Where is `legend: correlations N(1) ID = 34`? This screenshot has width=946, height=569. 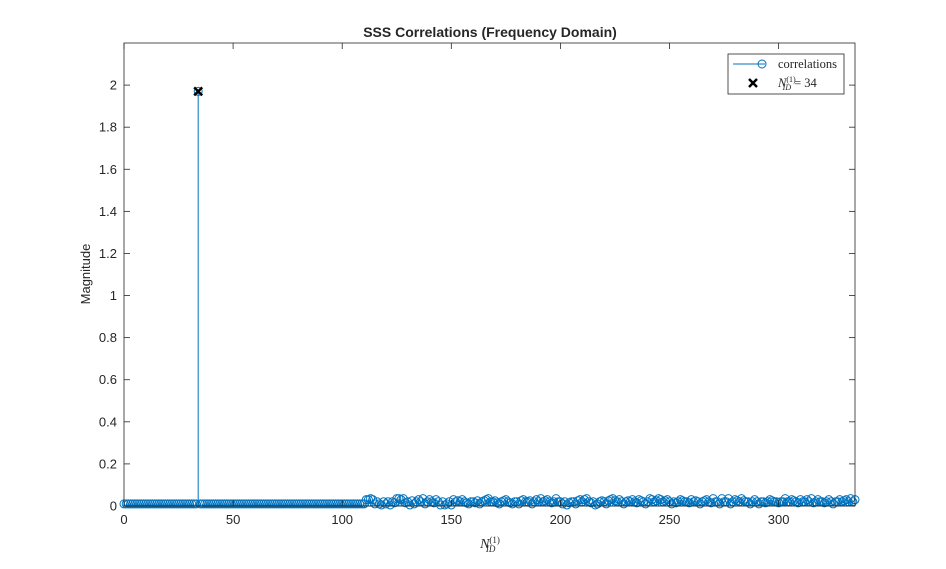
legend: correlations N(1) ID = 34 is located at coordinates (786, 74).